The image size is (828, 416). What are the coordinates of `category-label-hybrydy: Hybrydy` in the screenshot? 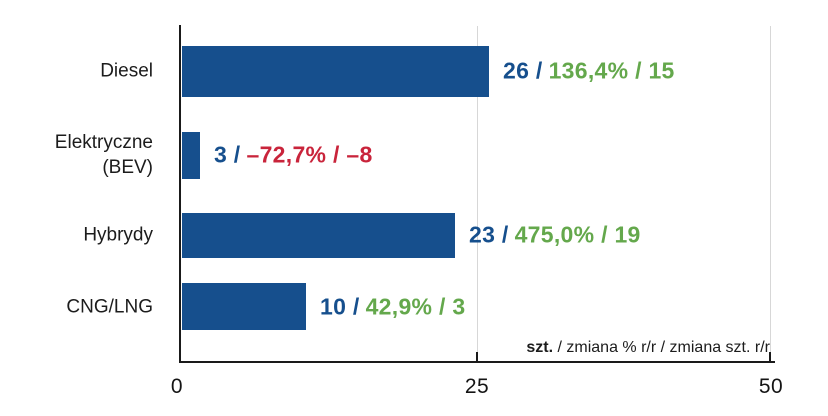 It's located at (118, 235).